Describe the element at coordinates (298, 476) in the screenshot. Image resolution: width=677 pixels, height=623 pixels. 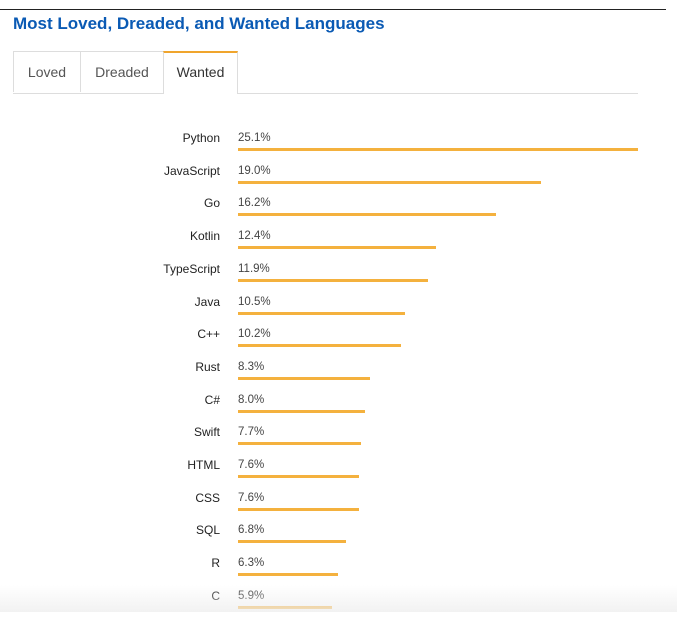
I see `bar-html` at that location.